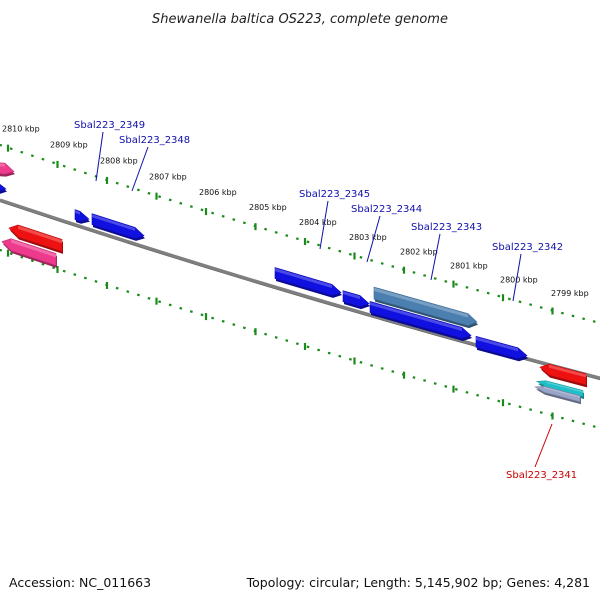 The width and height of the screenshot is (600, 600). Describe the element at coordinates (446, 227) in the screenshot. I see `gene-label: Sbal223_2343` at that location.